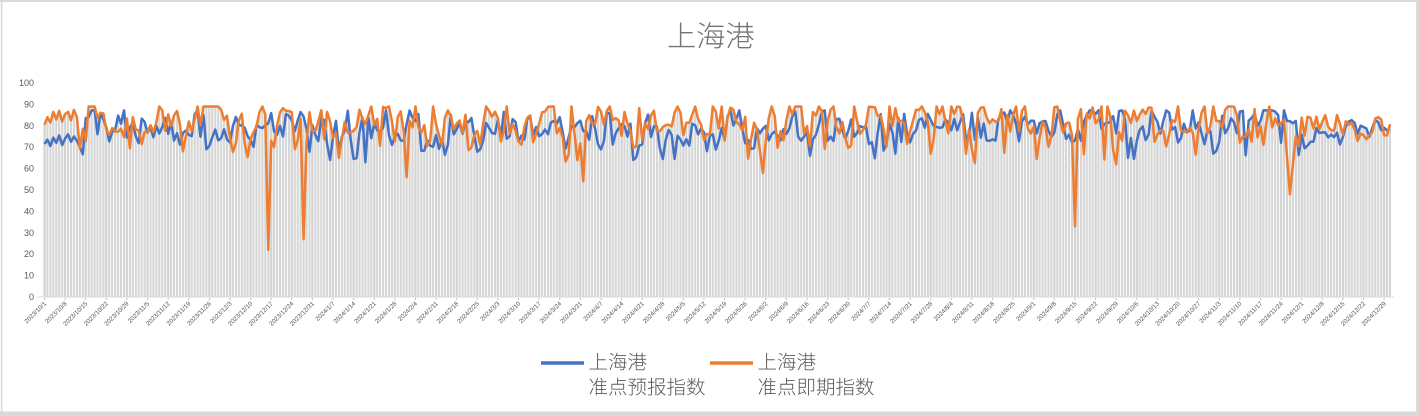 The height and width of the screenshot is (416, 1419). What do you see at coordinates (29, 233) in the screenshot?
I see `svg-text: 30` at bounding box center [29, 233].